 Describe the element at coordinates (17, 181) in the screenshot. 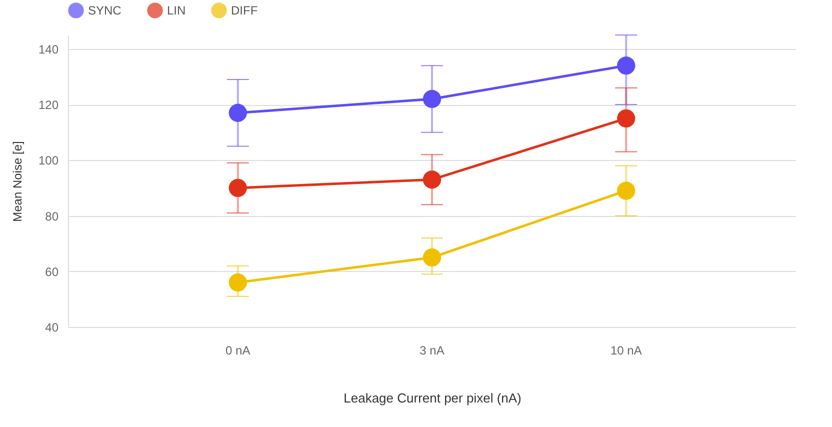

I see `y-axis-title: Mean Noise [e]` at that location.